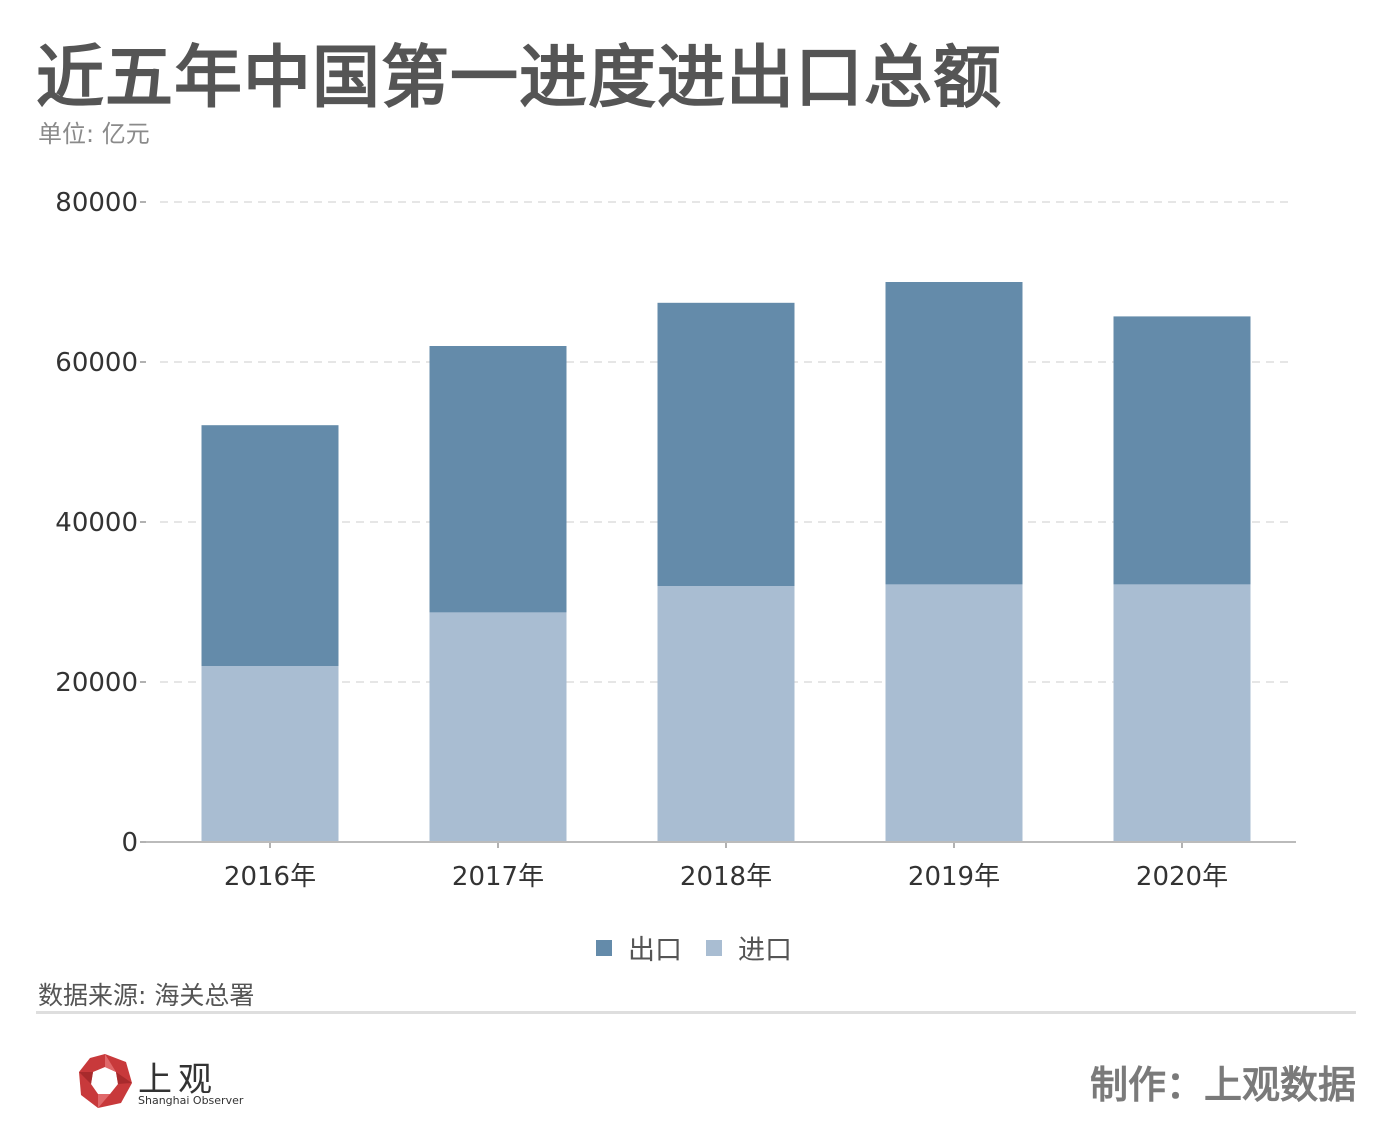  I want to click on legend: 出口 进口, so click(694, 950).